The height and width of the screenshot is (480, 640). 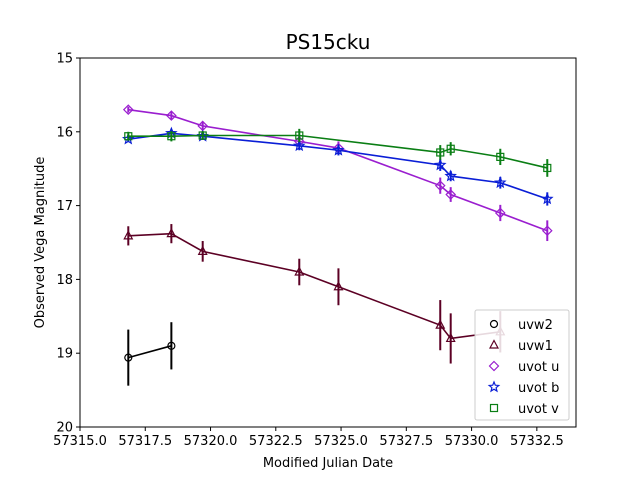 I want to click on series-line-uvw2, so click(x=150, y=352).